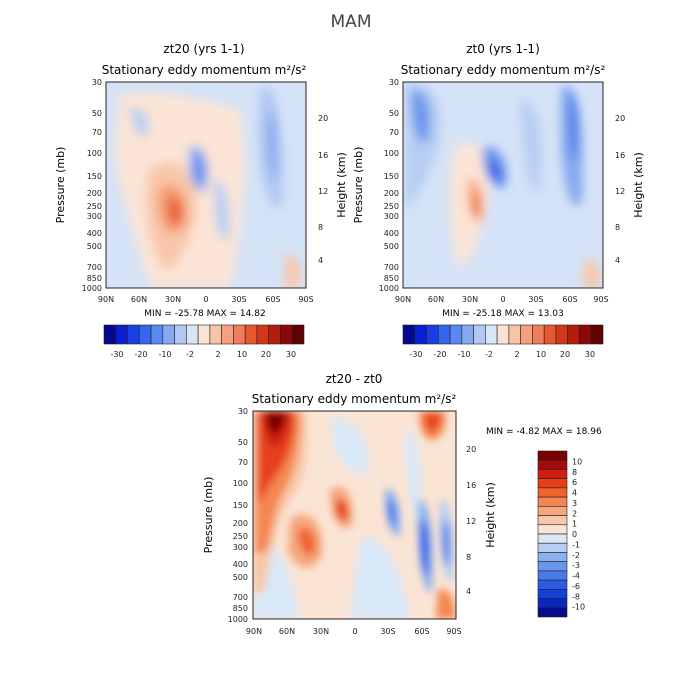 Image resolution: width=700 pixels, height=700 pixels. What do you see at coordinates (576, 544) in the screenshot?
I see `p2-cbar-label-8: -1` at bounding box center [576, 544].